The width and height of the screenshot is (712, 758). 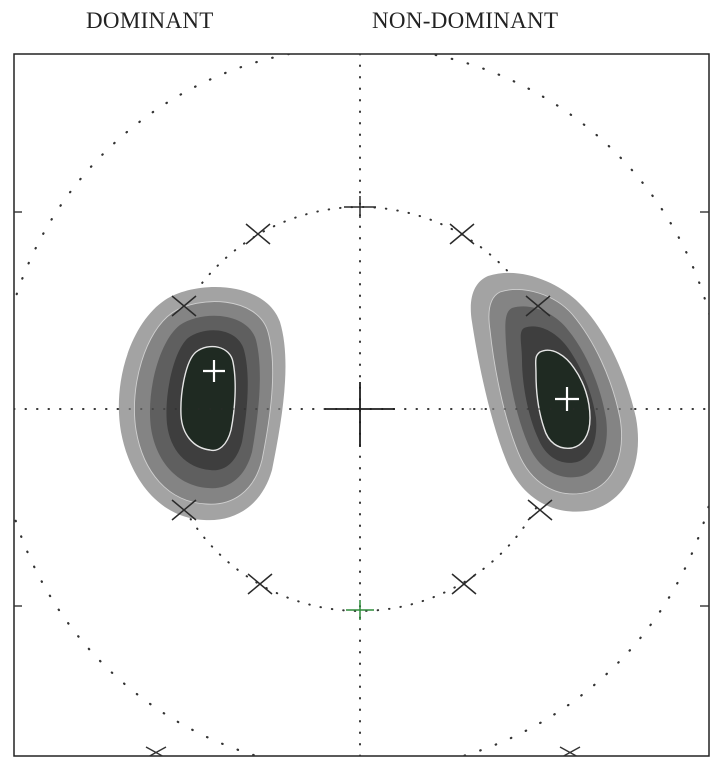 What do you see at coordinates (258, 234) in the screenshot?
I see `inner-x-mark-upper-left` at bounding box center [258, 234].